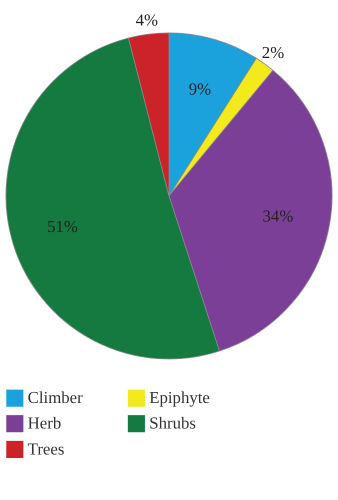  What do you see at coordinates (45, 423) in the screenshot?
I see `legend-label: Herb` at bounding box center [45, 423].